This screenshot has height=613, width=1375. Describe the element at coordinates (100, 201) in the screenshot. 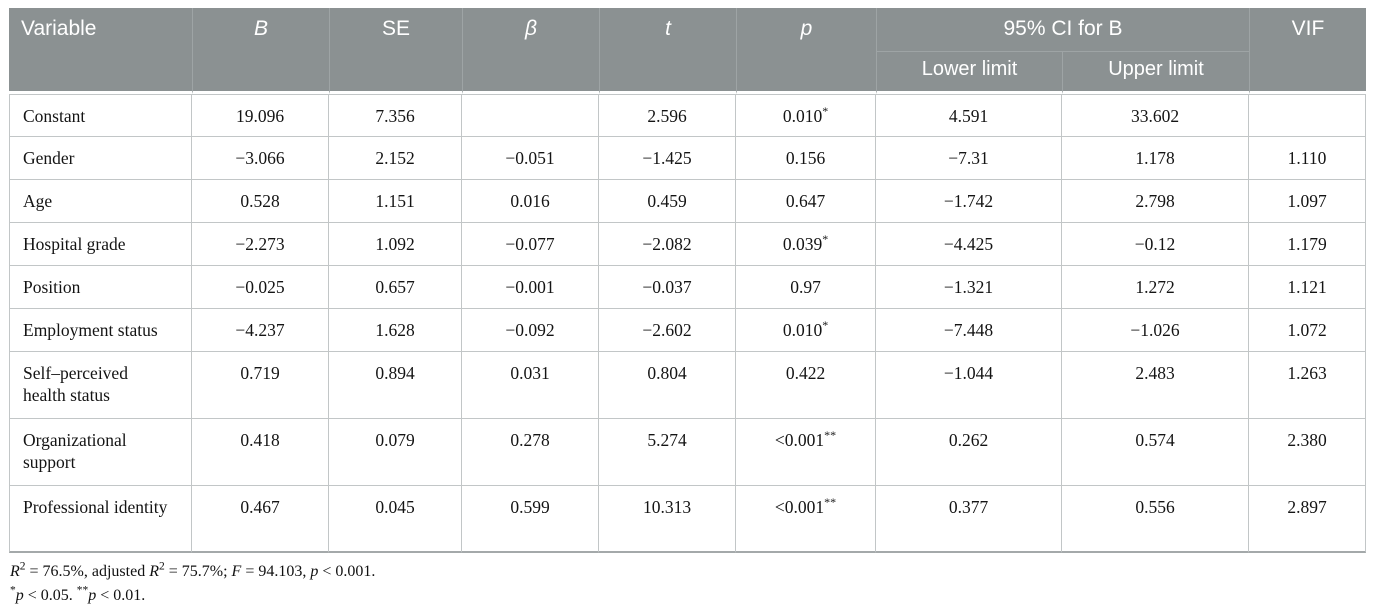

I see `cell-variable: Age` at that location.